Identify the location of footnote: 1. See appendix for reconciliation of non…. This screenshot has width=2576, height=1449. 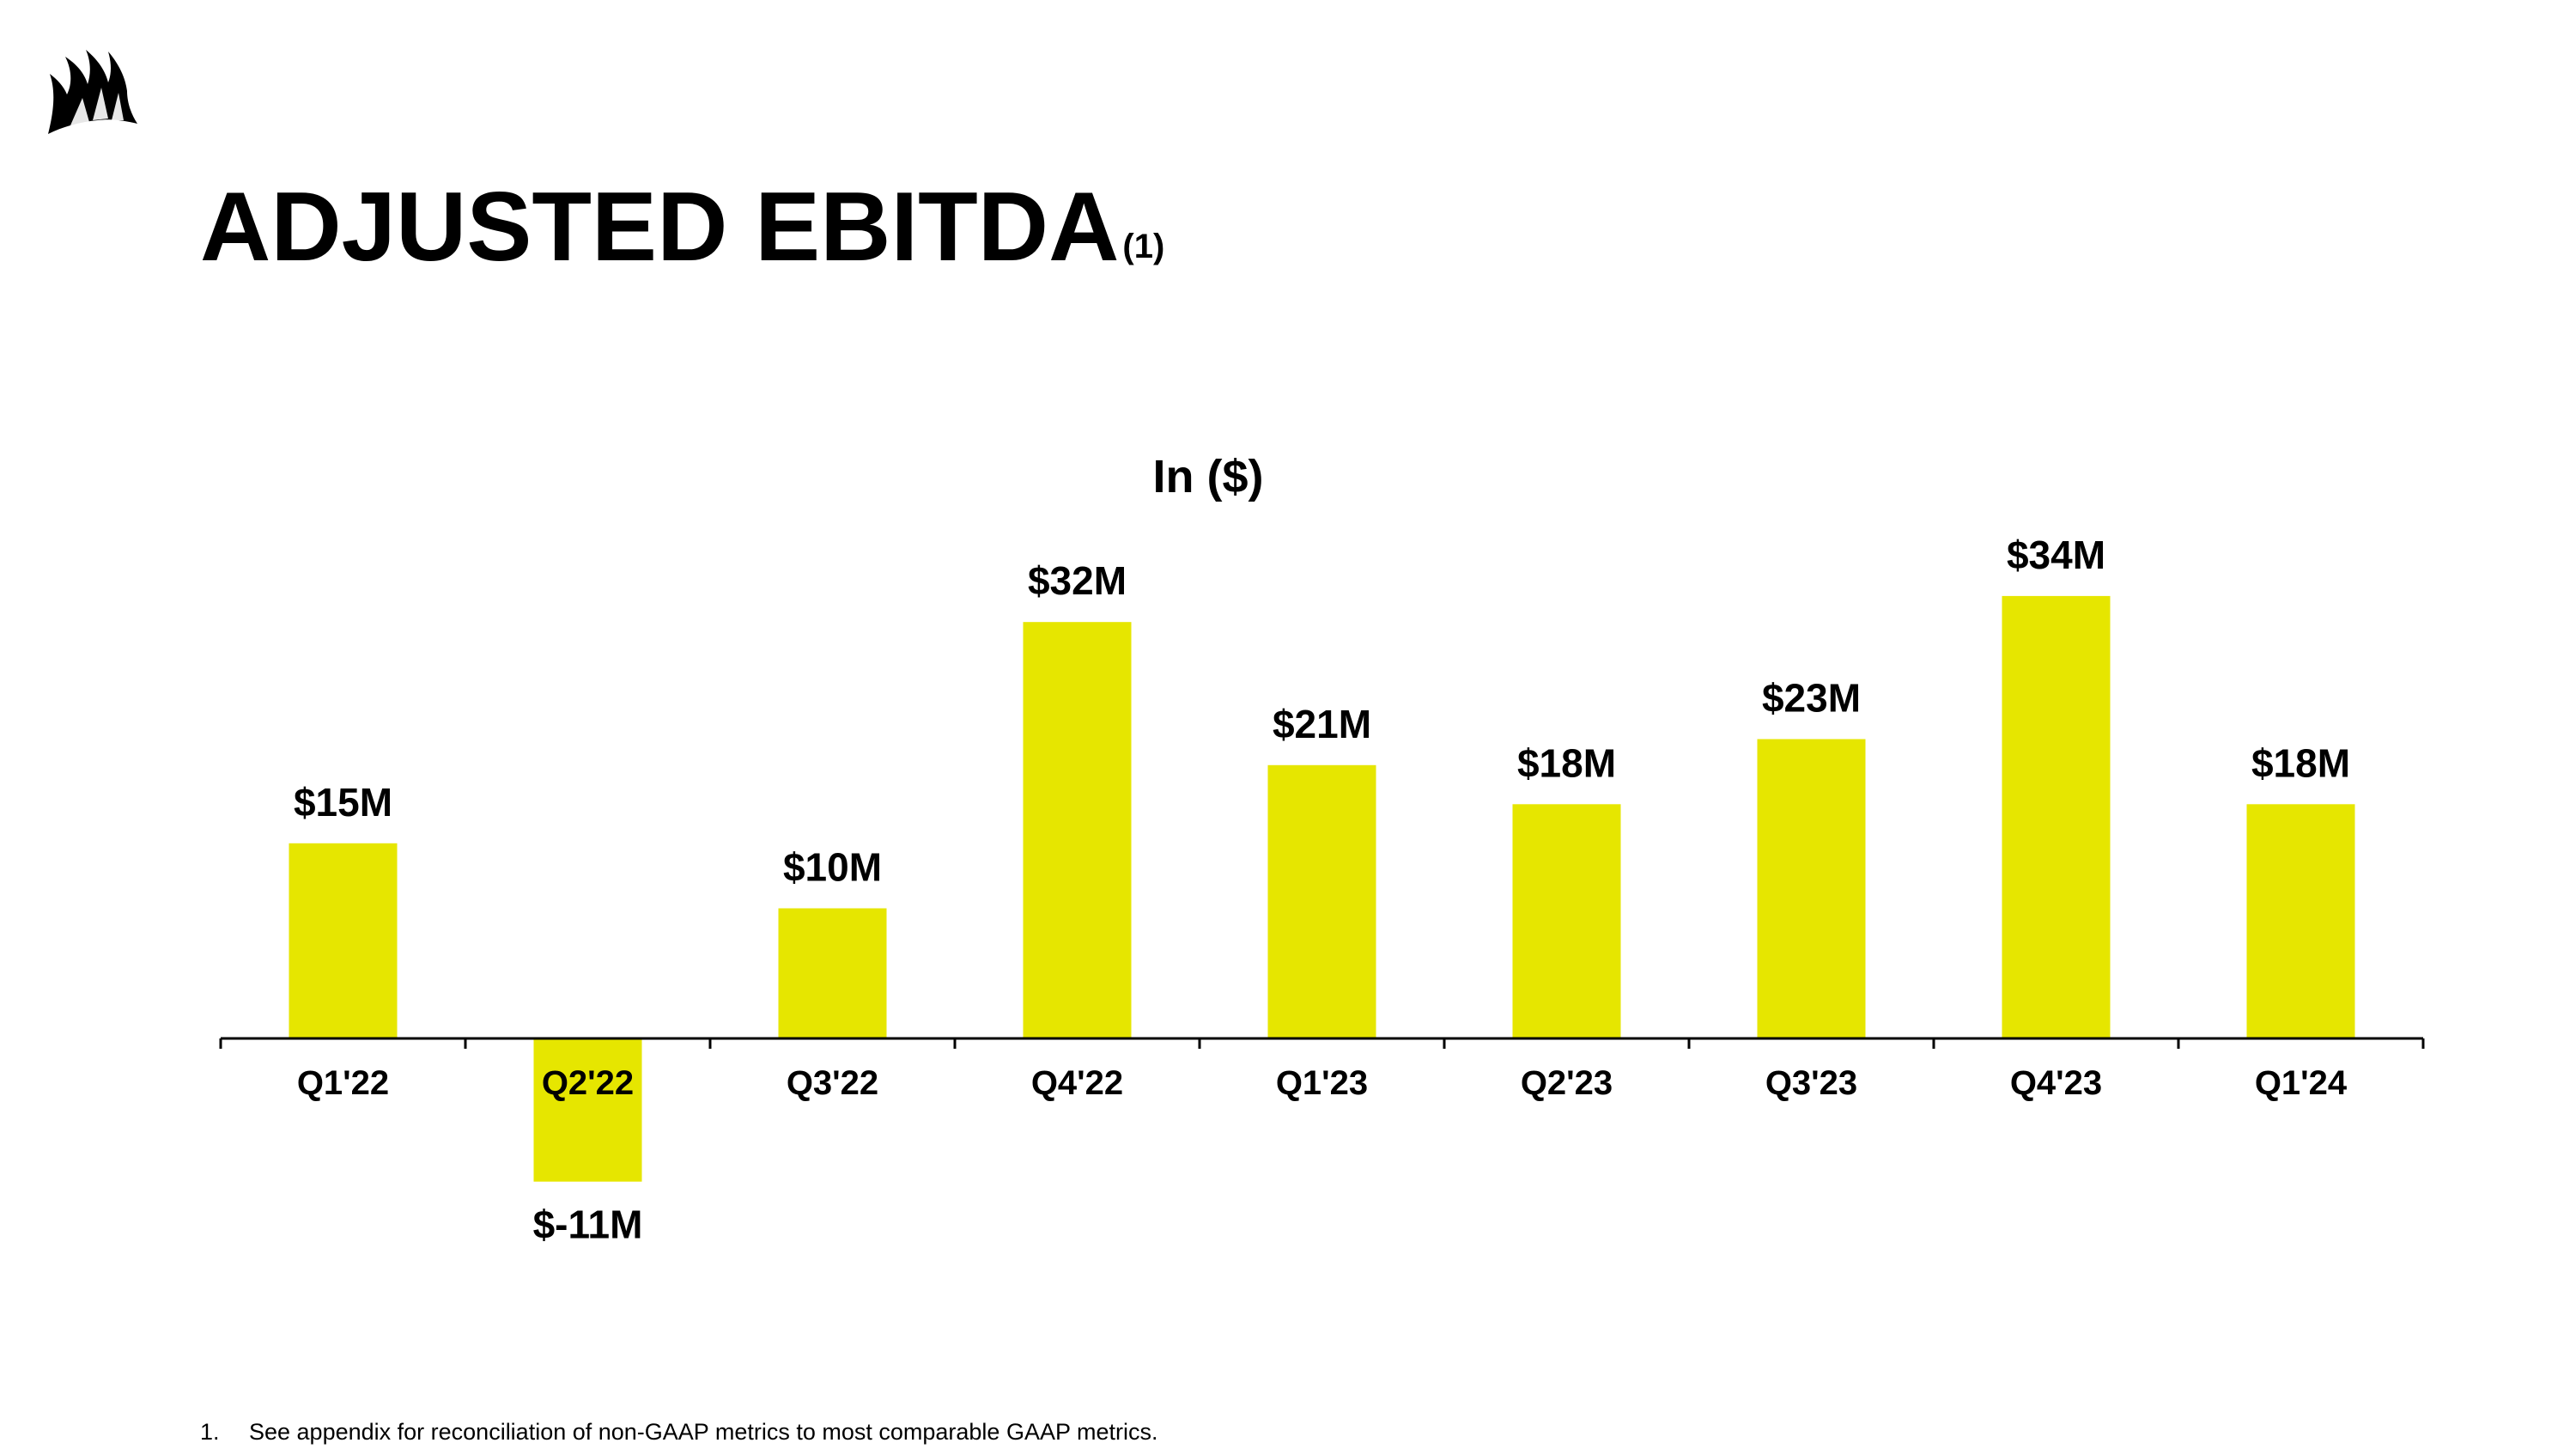
(678, 1432).